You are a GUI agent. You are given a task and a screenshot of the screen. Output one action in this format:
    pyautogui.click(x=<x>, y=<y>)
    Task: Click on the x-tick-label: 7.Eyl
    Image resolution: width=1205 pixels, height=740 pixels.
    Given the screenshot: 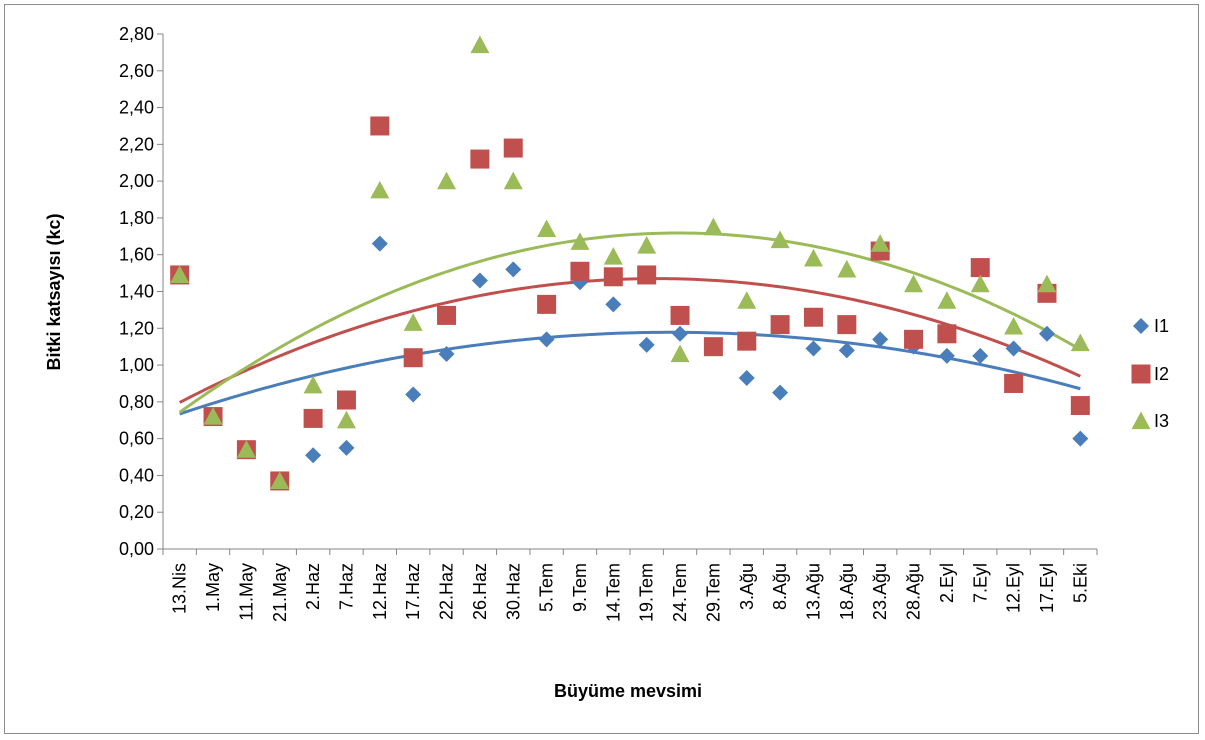 What is the action you would take?
    pyautogui.click(x=980, y=583)
    